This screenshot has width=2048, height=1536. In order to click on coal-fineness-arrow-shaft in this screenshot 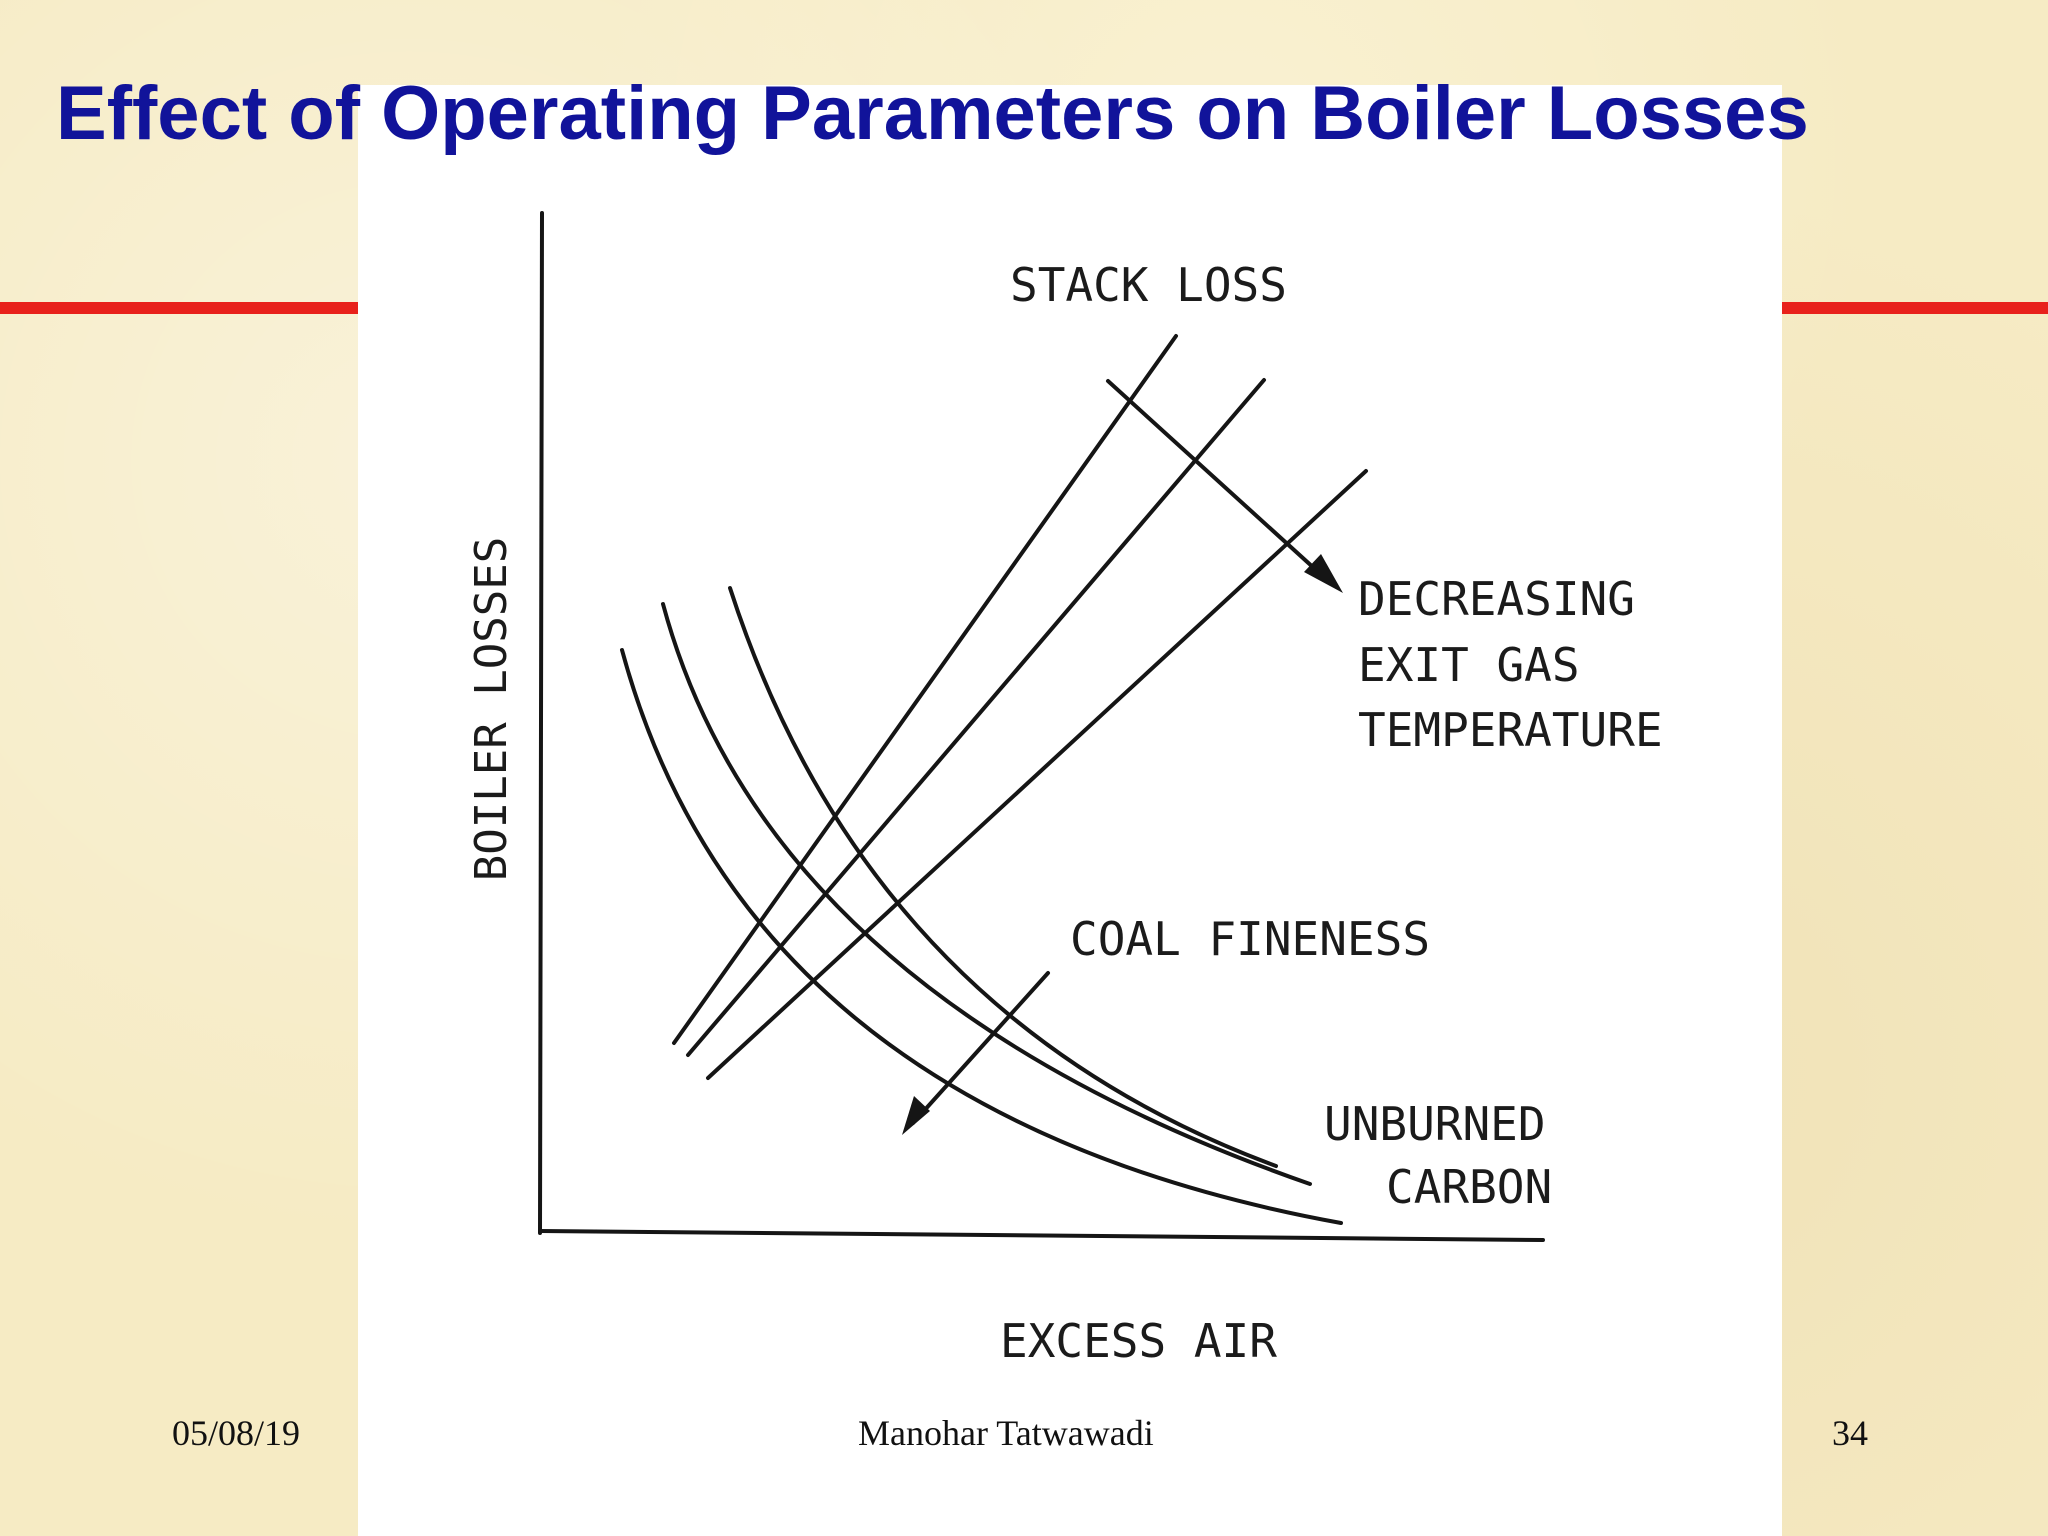, I will do `click(980, 1048)`.